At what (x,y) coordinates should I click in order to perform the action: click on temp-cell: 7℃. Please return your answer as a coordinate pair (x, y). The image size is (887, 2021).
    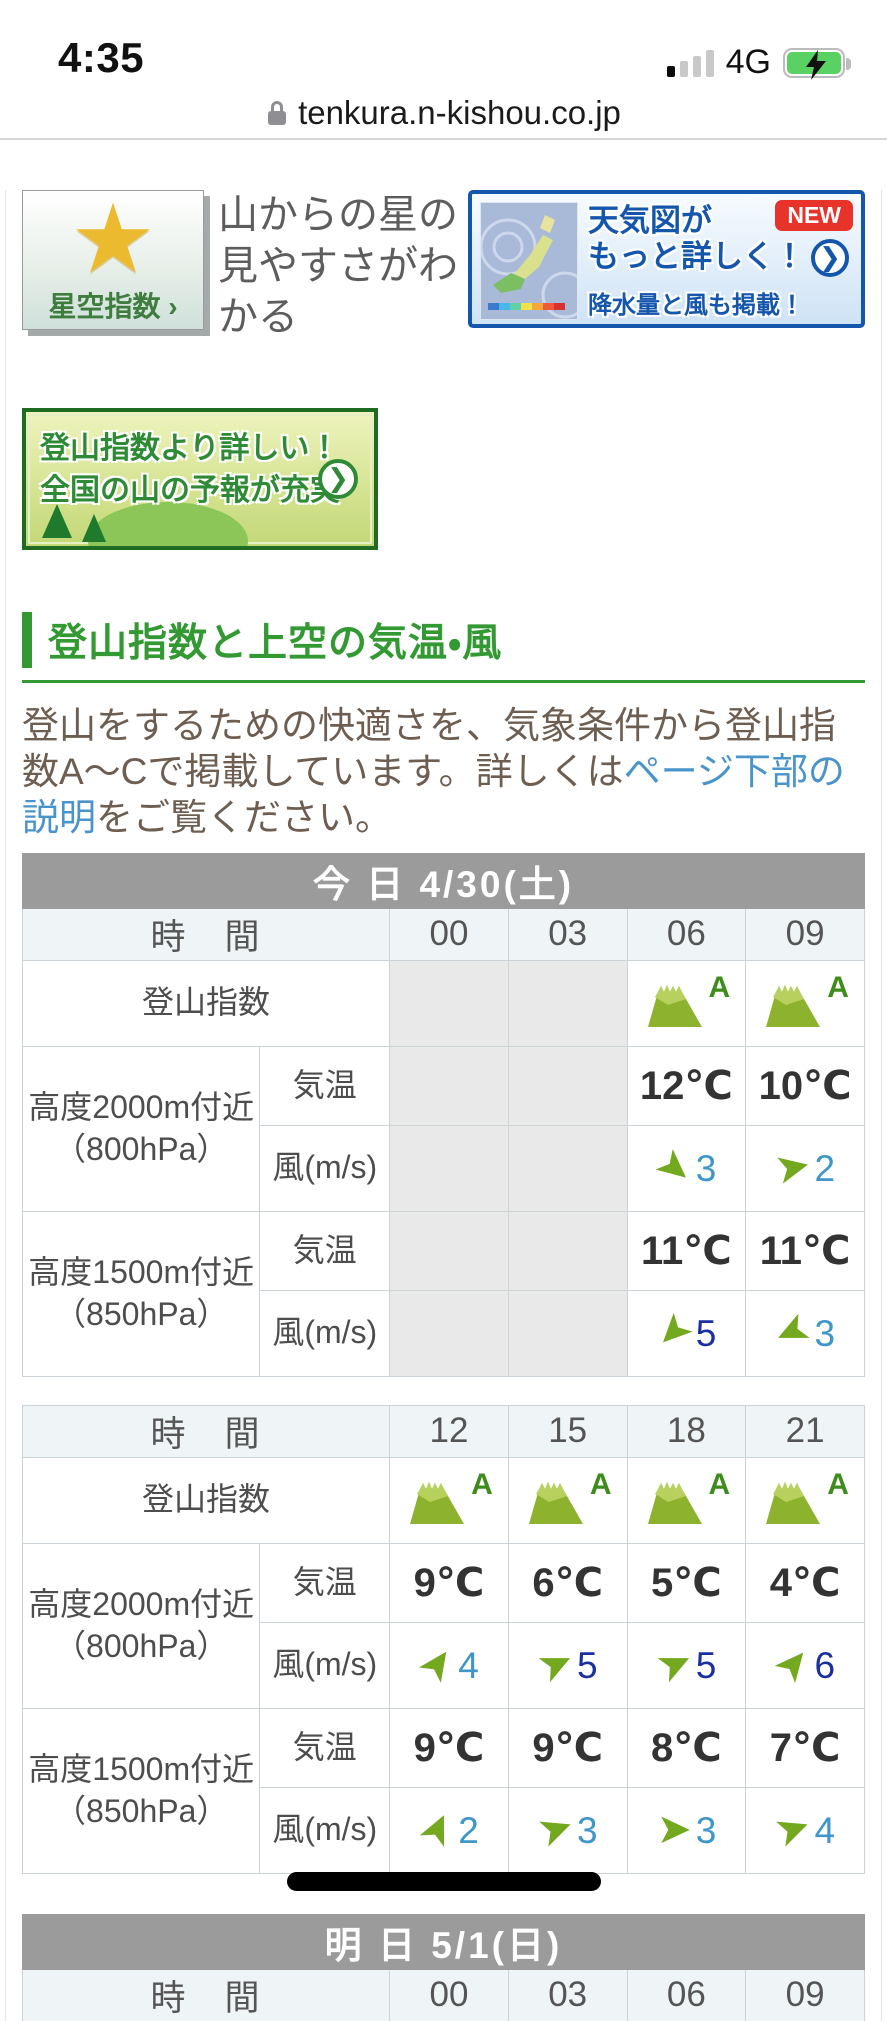
    Looking at the image, I should click on (805, 1747).